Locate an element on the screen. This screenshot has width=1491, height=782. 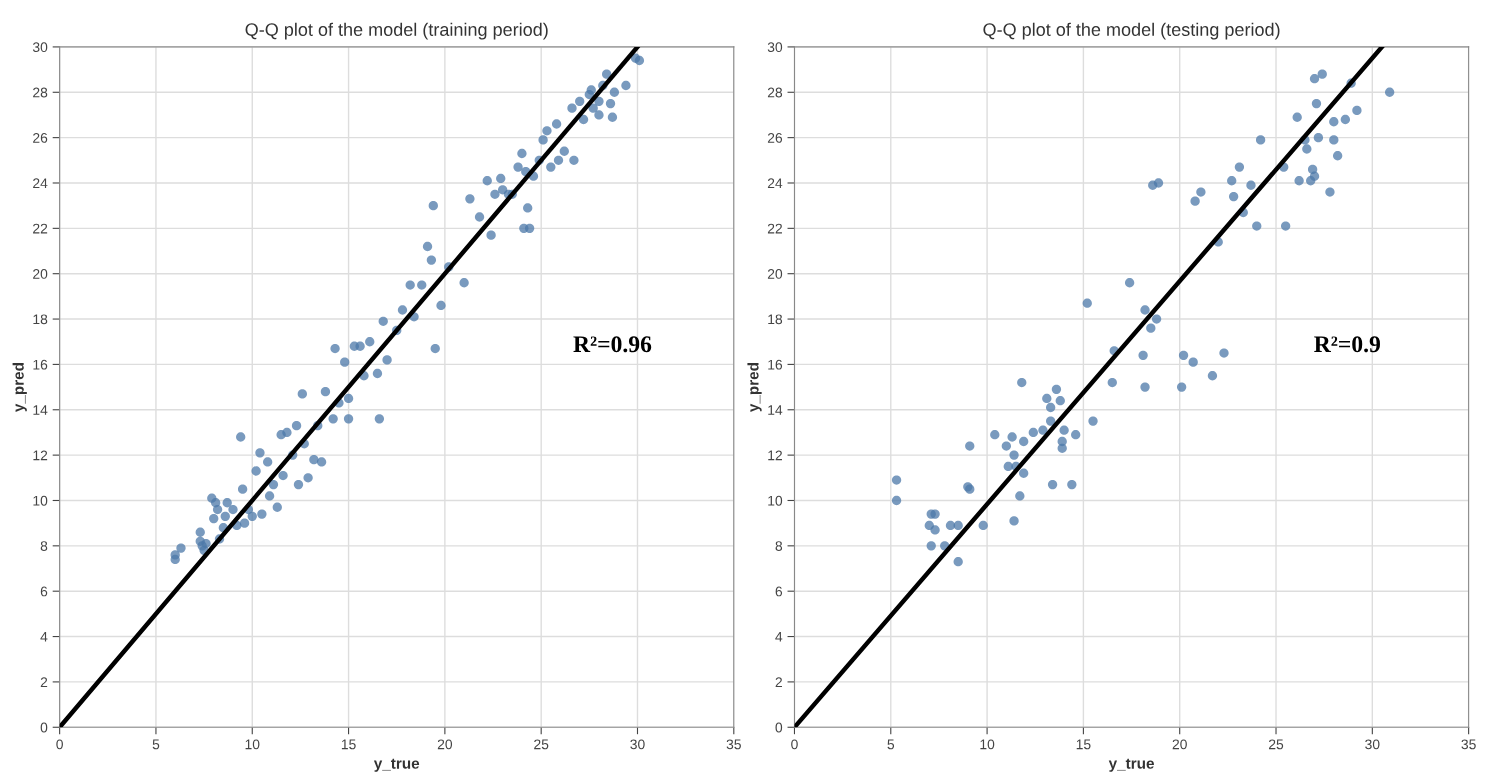
annotation: R²=0.9 is located at coordinates (1347, 344).